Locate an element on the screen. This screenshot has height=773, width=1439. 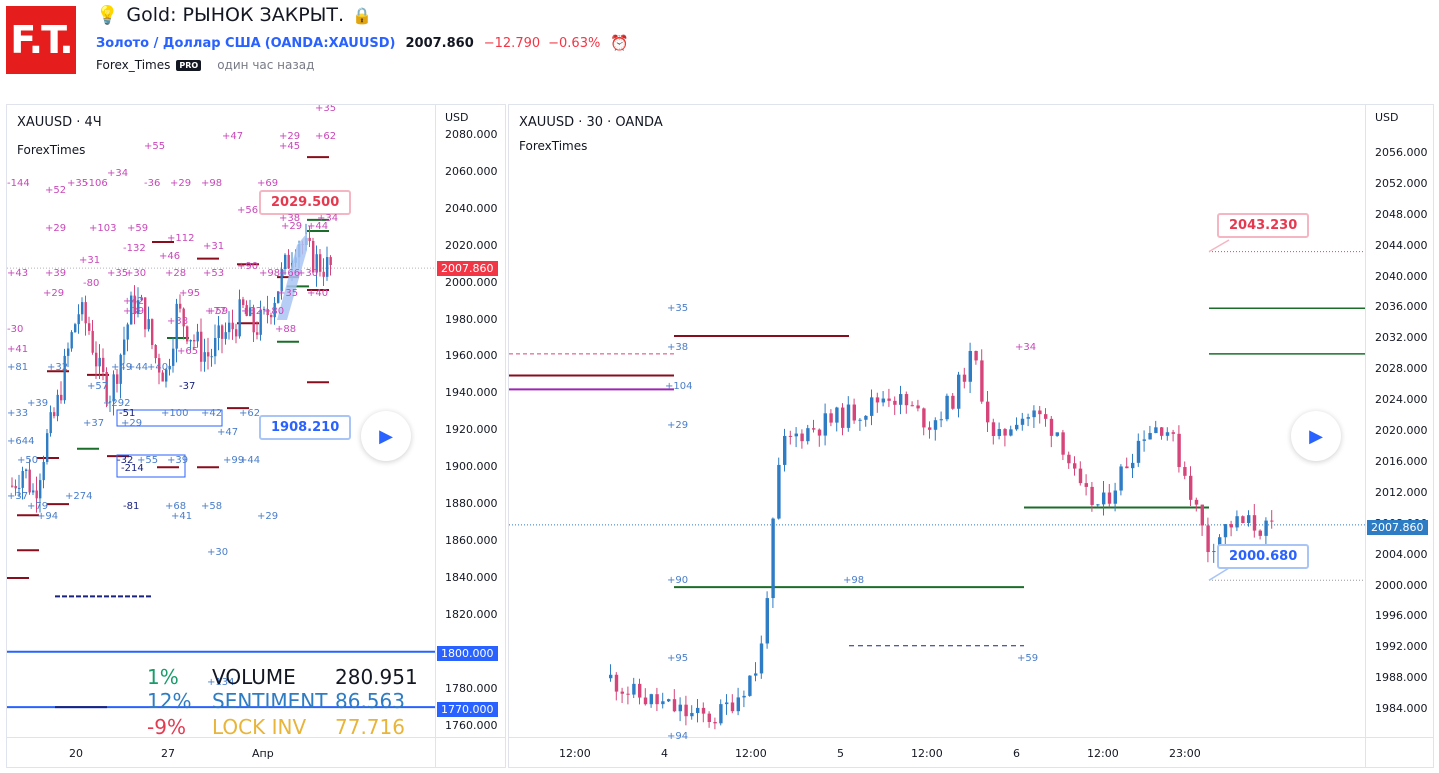
left-order-marker: +100 is located at coordinates (175, 413).